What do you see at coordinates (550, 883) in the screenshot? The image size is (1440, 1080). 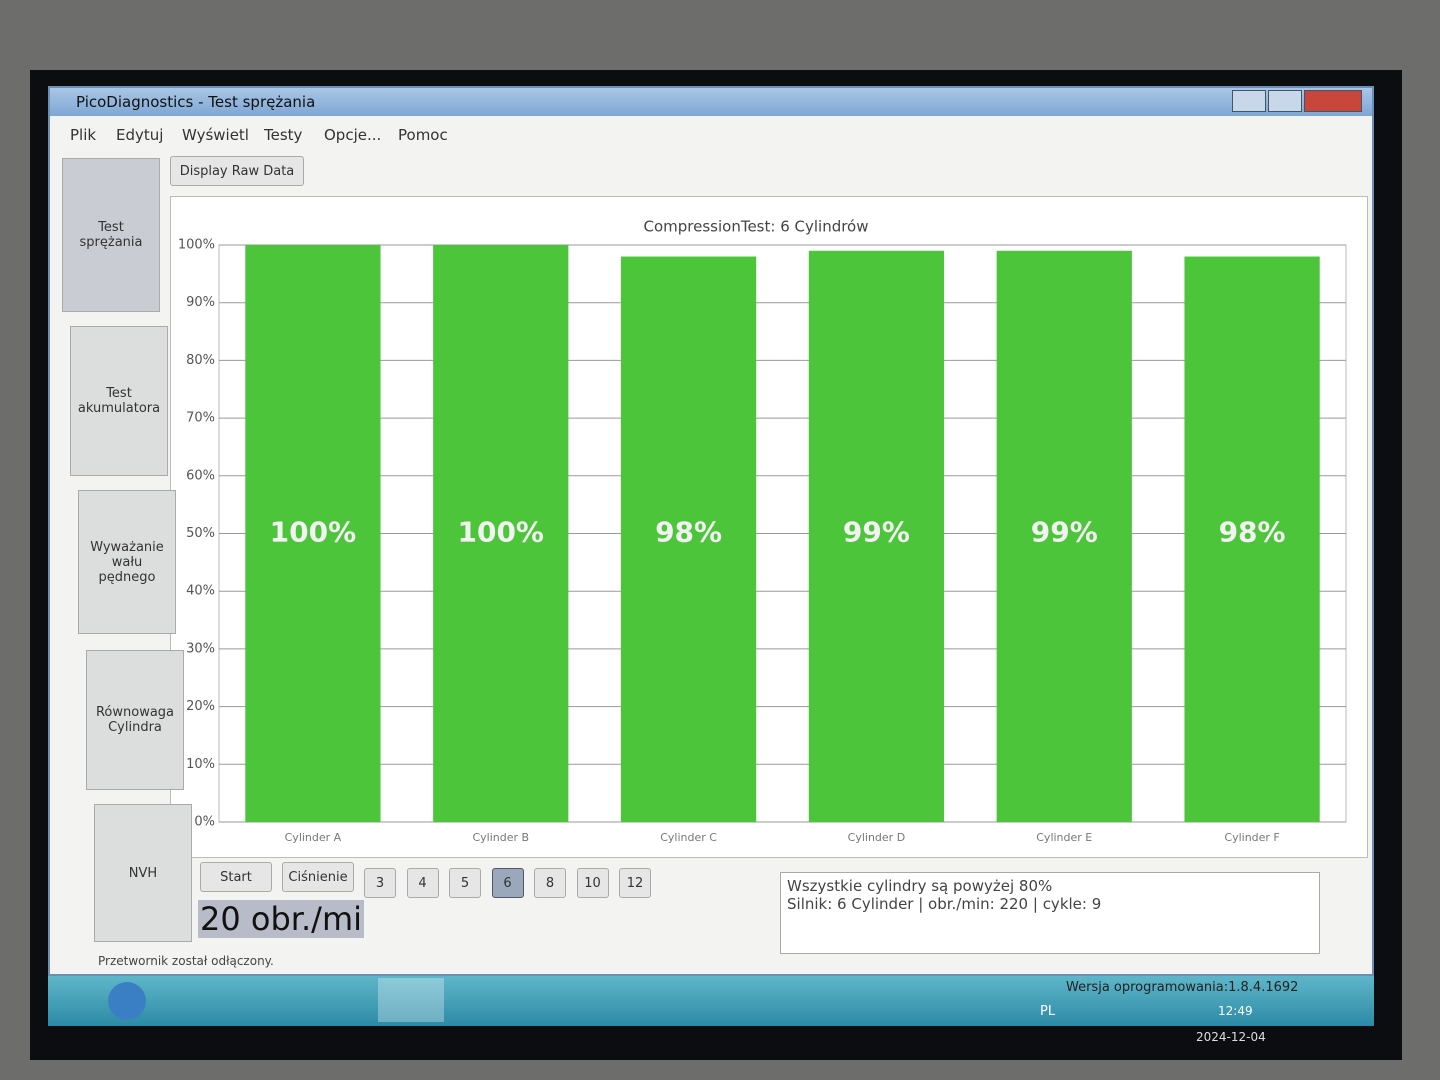 I see `cylinder-button: 8` at bounding box center [550, 883].